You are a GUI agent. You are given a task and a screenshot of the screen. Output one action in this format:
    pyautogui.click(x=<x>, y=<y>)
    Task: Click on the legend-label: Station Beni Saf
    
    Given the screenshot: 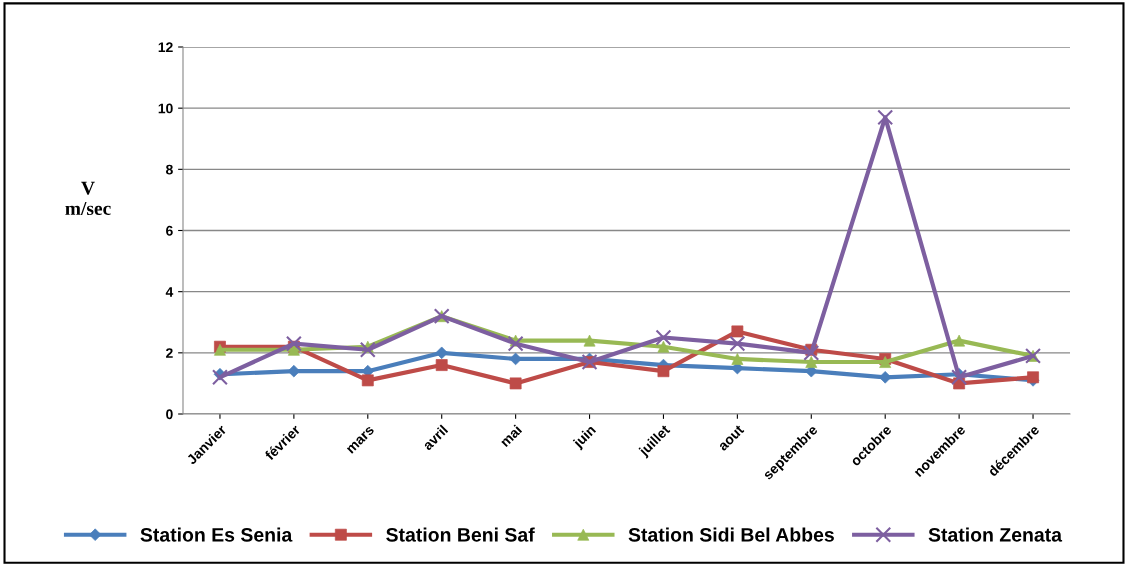 What is the action you would take?
    pyautogui.click(x=460, y=534)
    